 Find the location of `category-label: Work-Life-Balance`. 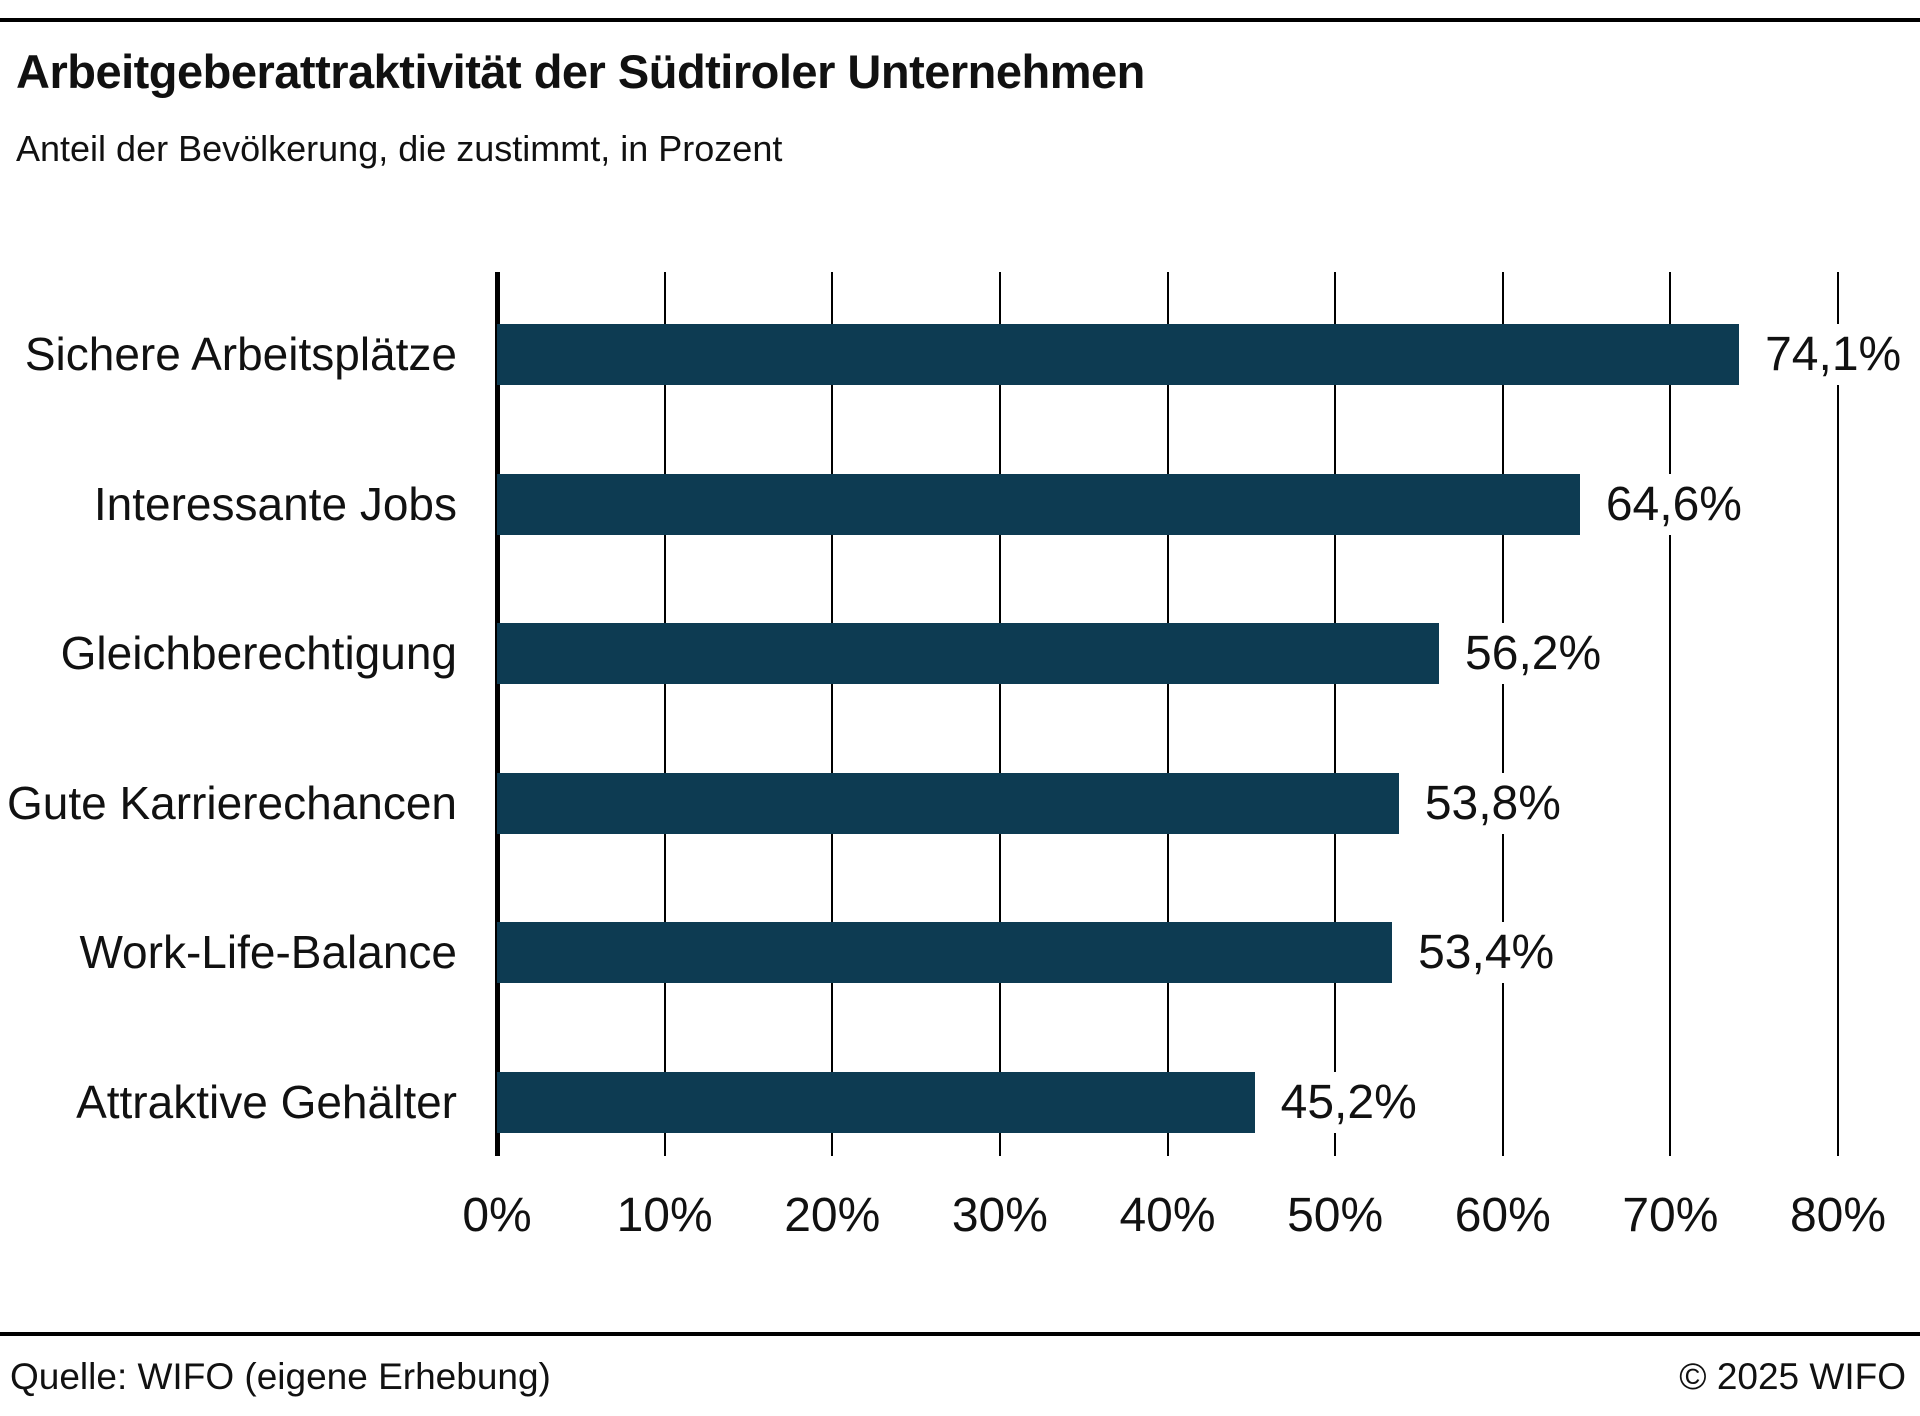

category-label: Work-Life-Balance is located at coordinates (268, 952).